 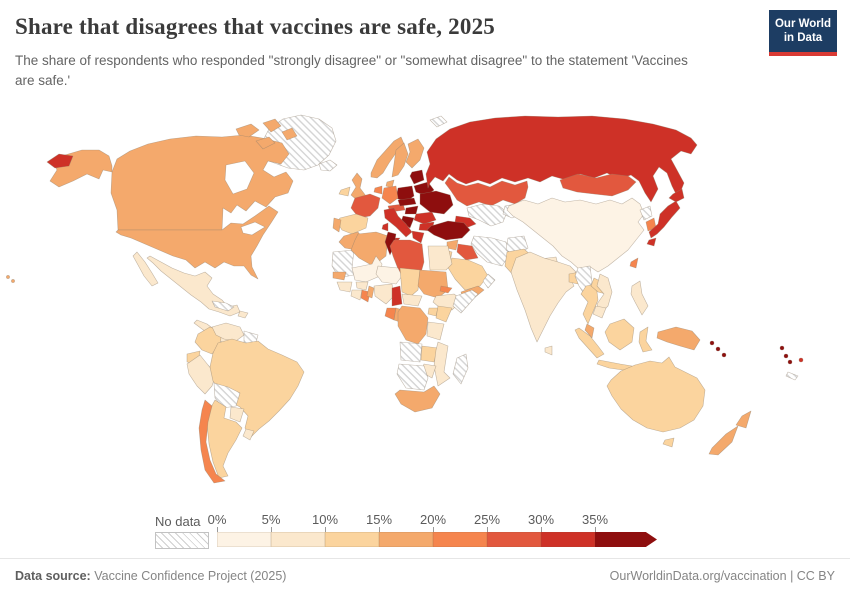 What do you see at coordinates (664, 219) in the screenshot?
I see `country-japan-honshu` at bounding box center [664, 219].